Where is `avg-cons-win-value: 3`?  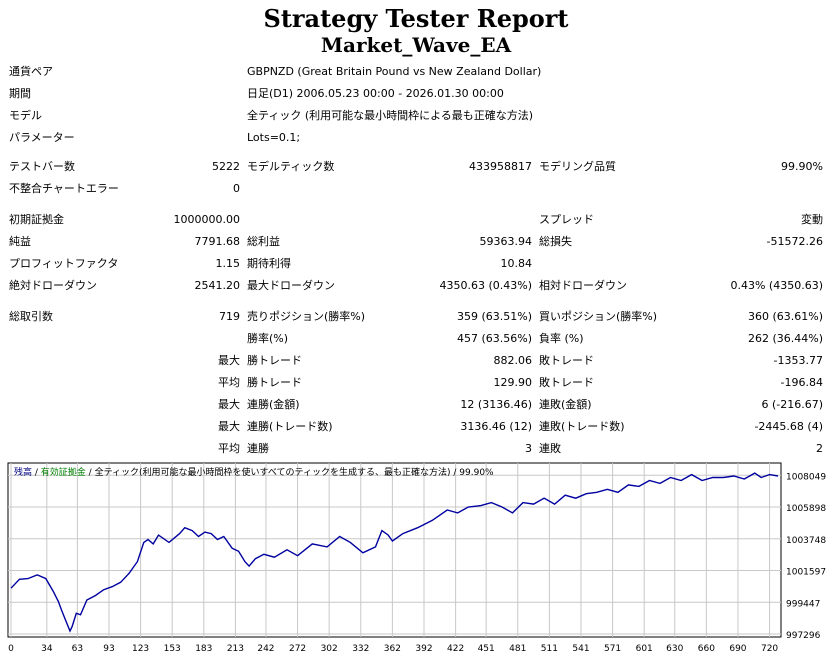 avg-cons-win-value: 3 is located at coordinates (528, 448).